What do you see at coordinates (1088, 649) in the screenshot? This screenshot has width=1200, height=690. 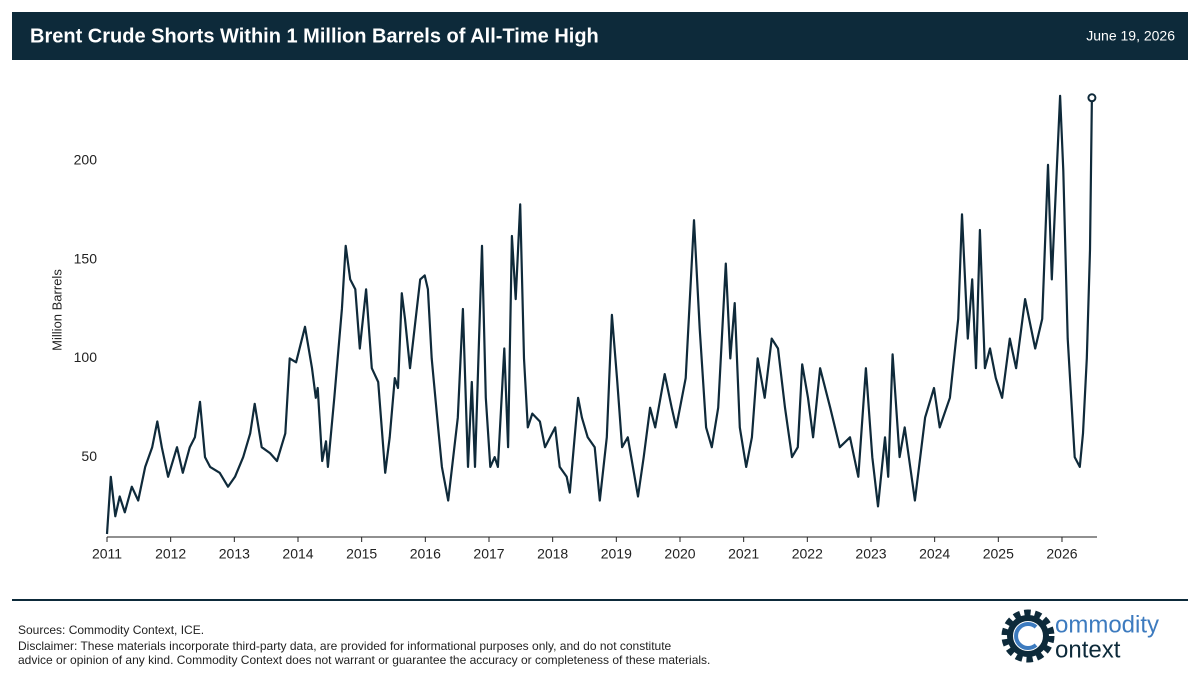 I see `logo-text: ontext` at bounding box center [1088, 649].